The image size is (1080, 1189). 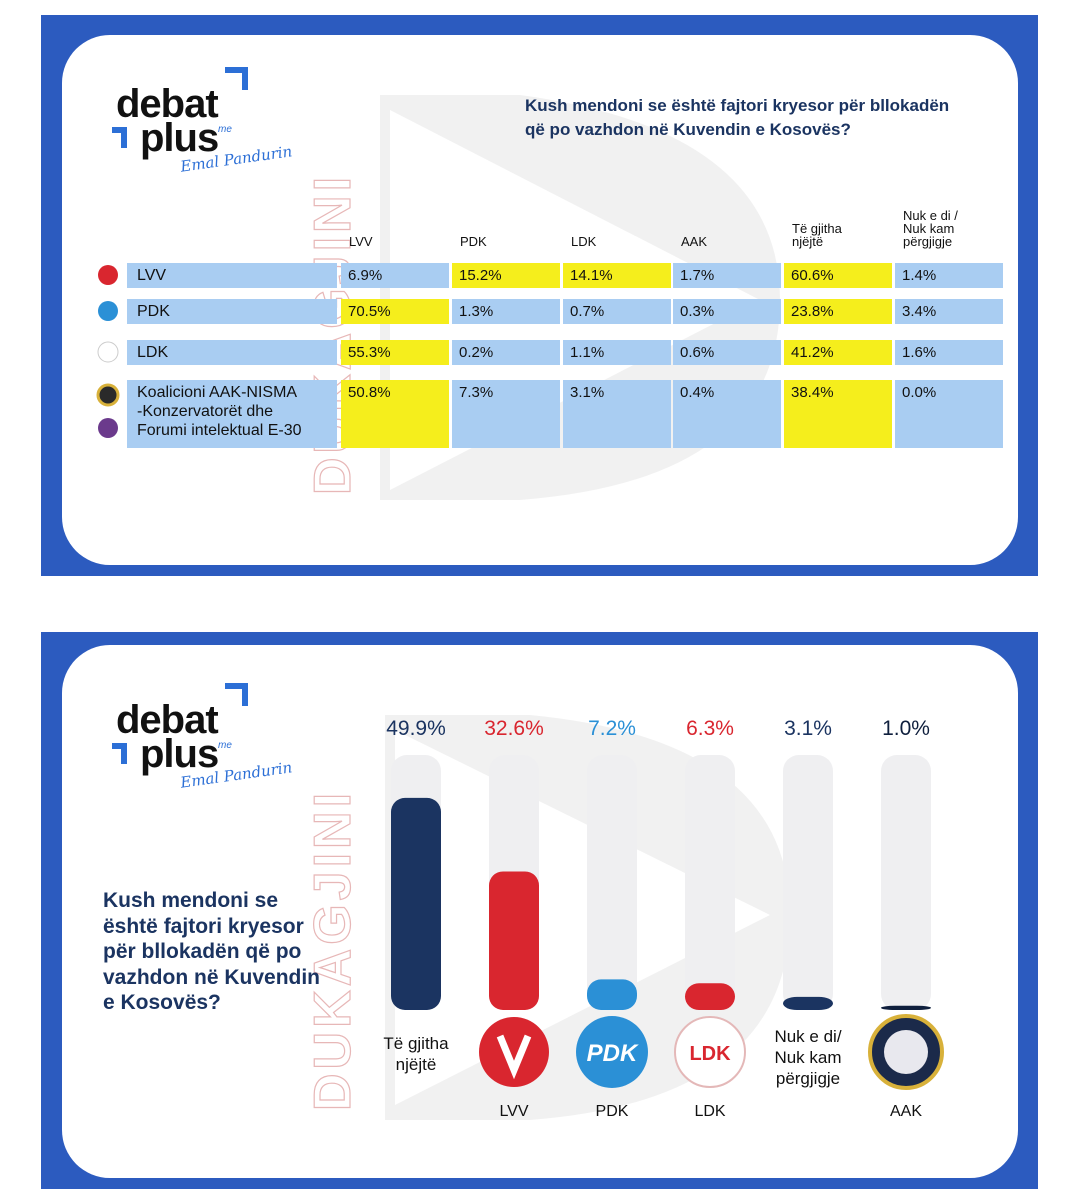 I want to click on table-value: 6.9%, so click(x=365, y=275).